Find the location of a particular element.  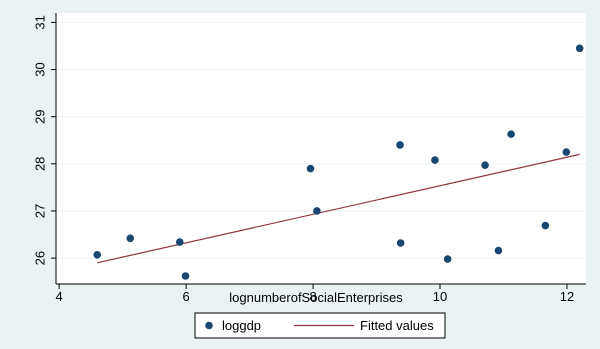

x-tick-label: 6 is located at coordinates (186, 296).